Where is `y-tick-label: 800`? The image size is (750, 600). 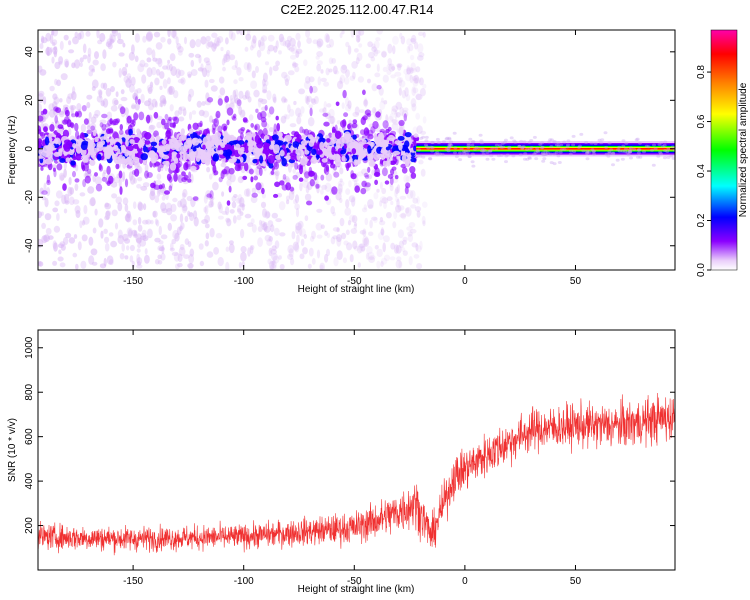 y-tick-label: 800 is located at coordinates (29, 391).